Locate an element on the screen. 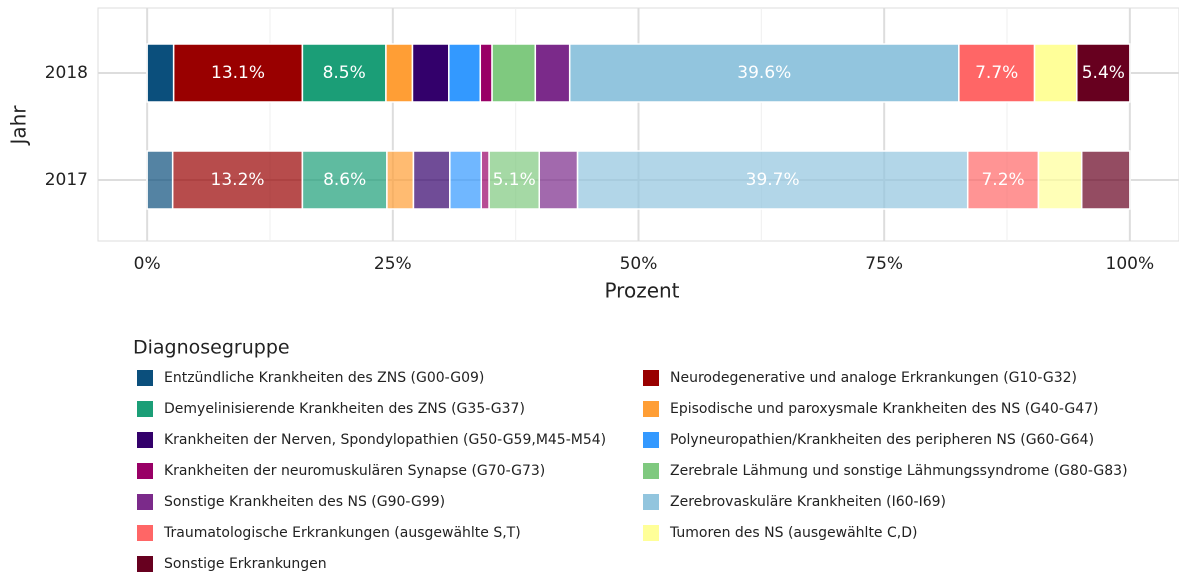  value-label: 8.5% is located at coordinates (344, 73).